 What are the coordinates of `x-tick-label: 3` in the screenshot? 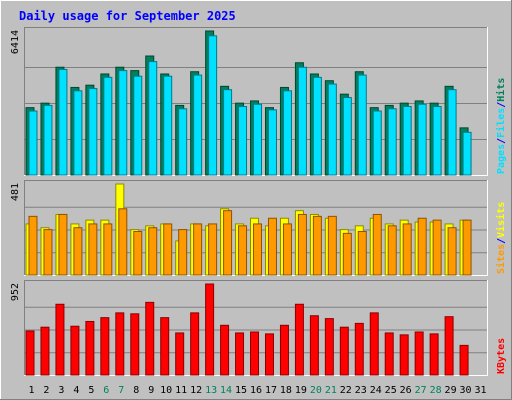 It's located at (61, 390).